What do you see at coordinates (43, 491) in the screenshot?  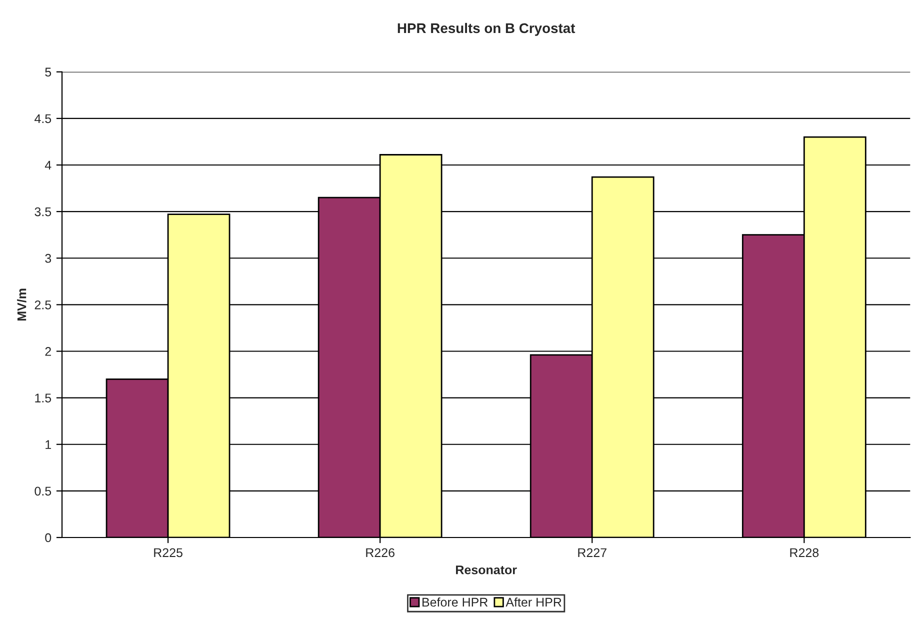 I see `y-tick-label: 0.5` at bounding box center [43, 491].